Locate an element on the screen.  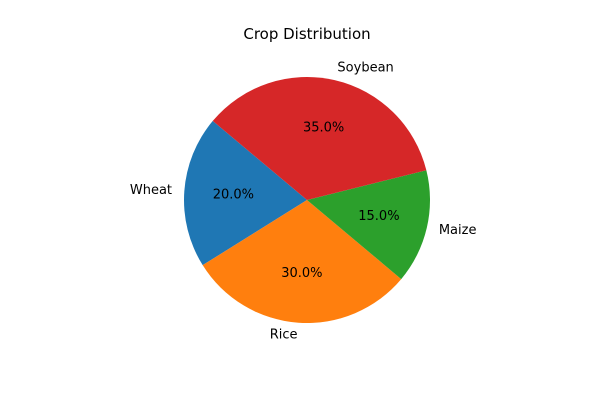
slice-label-wheat: Wheat is located at coordinates (151, 190).